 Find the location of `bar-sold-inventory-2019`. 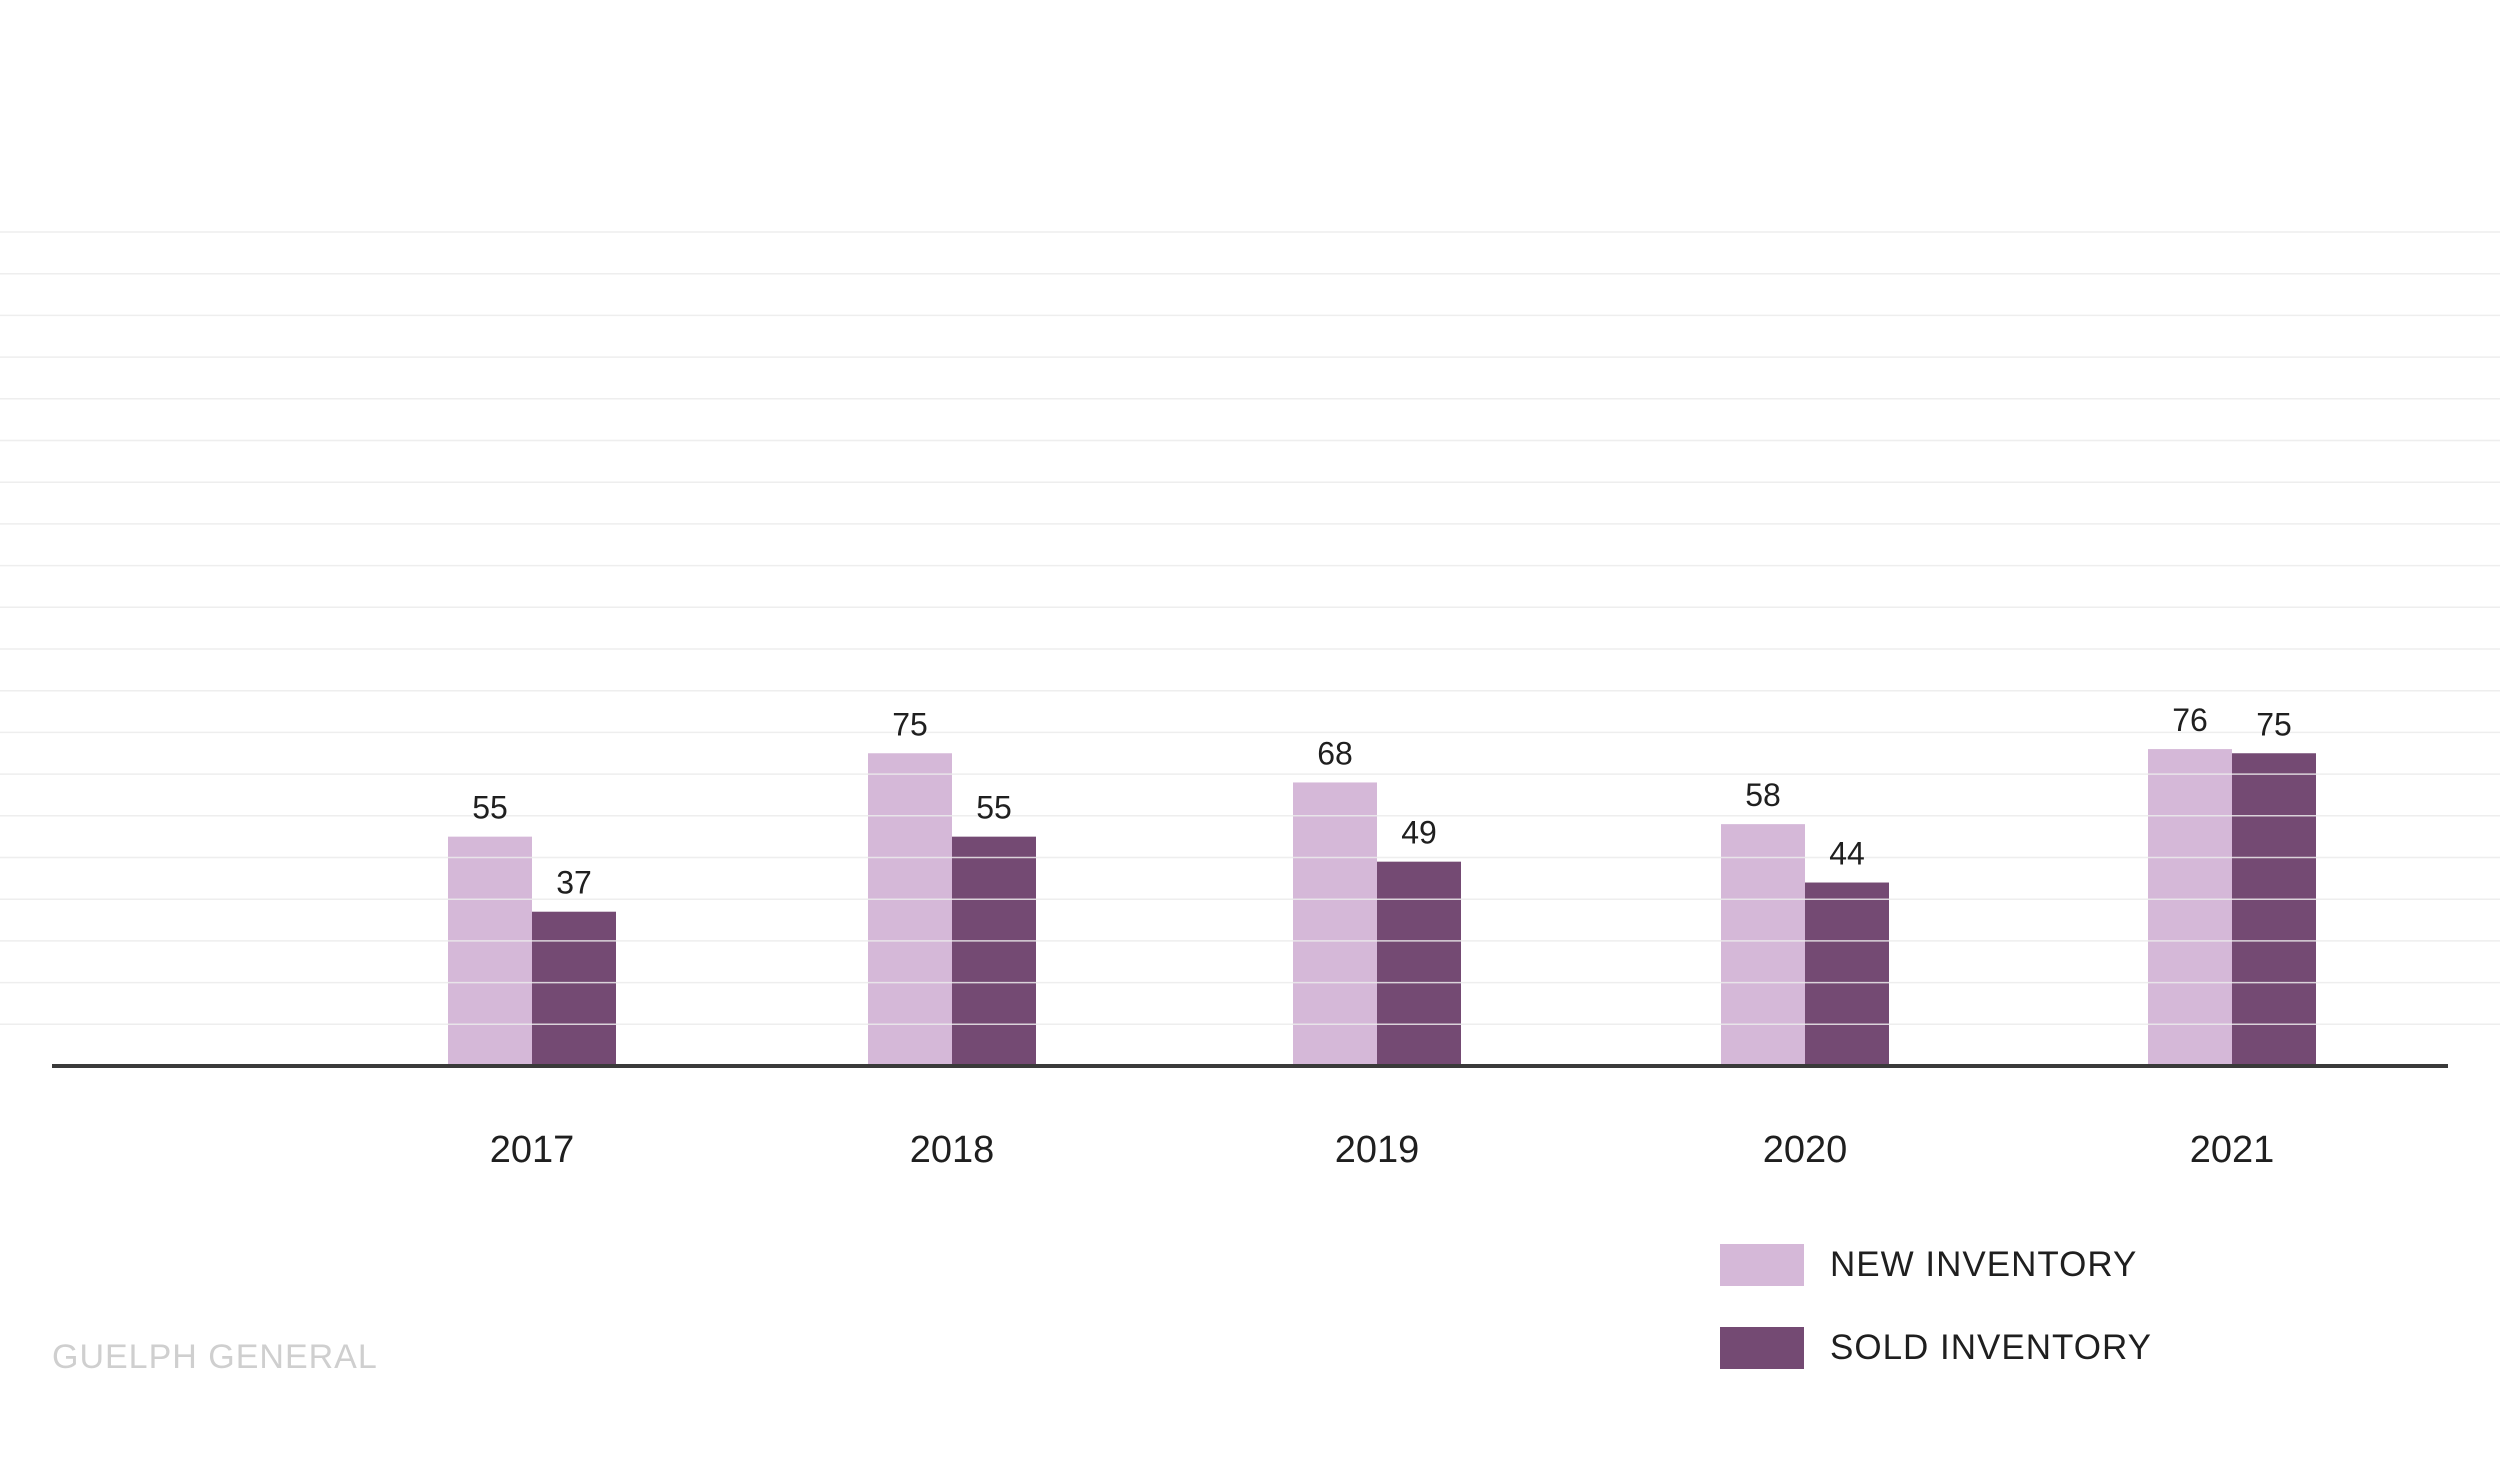

bar-sold-inventory-2019 is located at coordinates (1419, 963).